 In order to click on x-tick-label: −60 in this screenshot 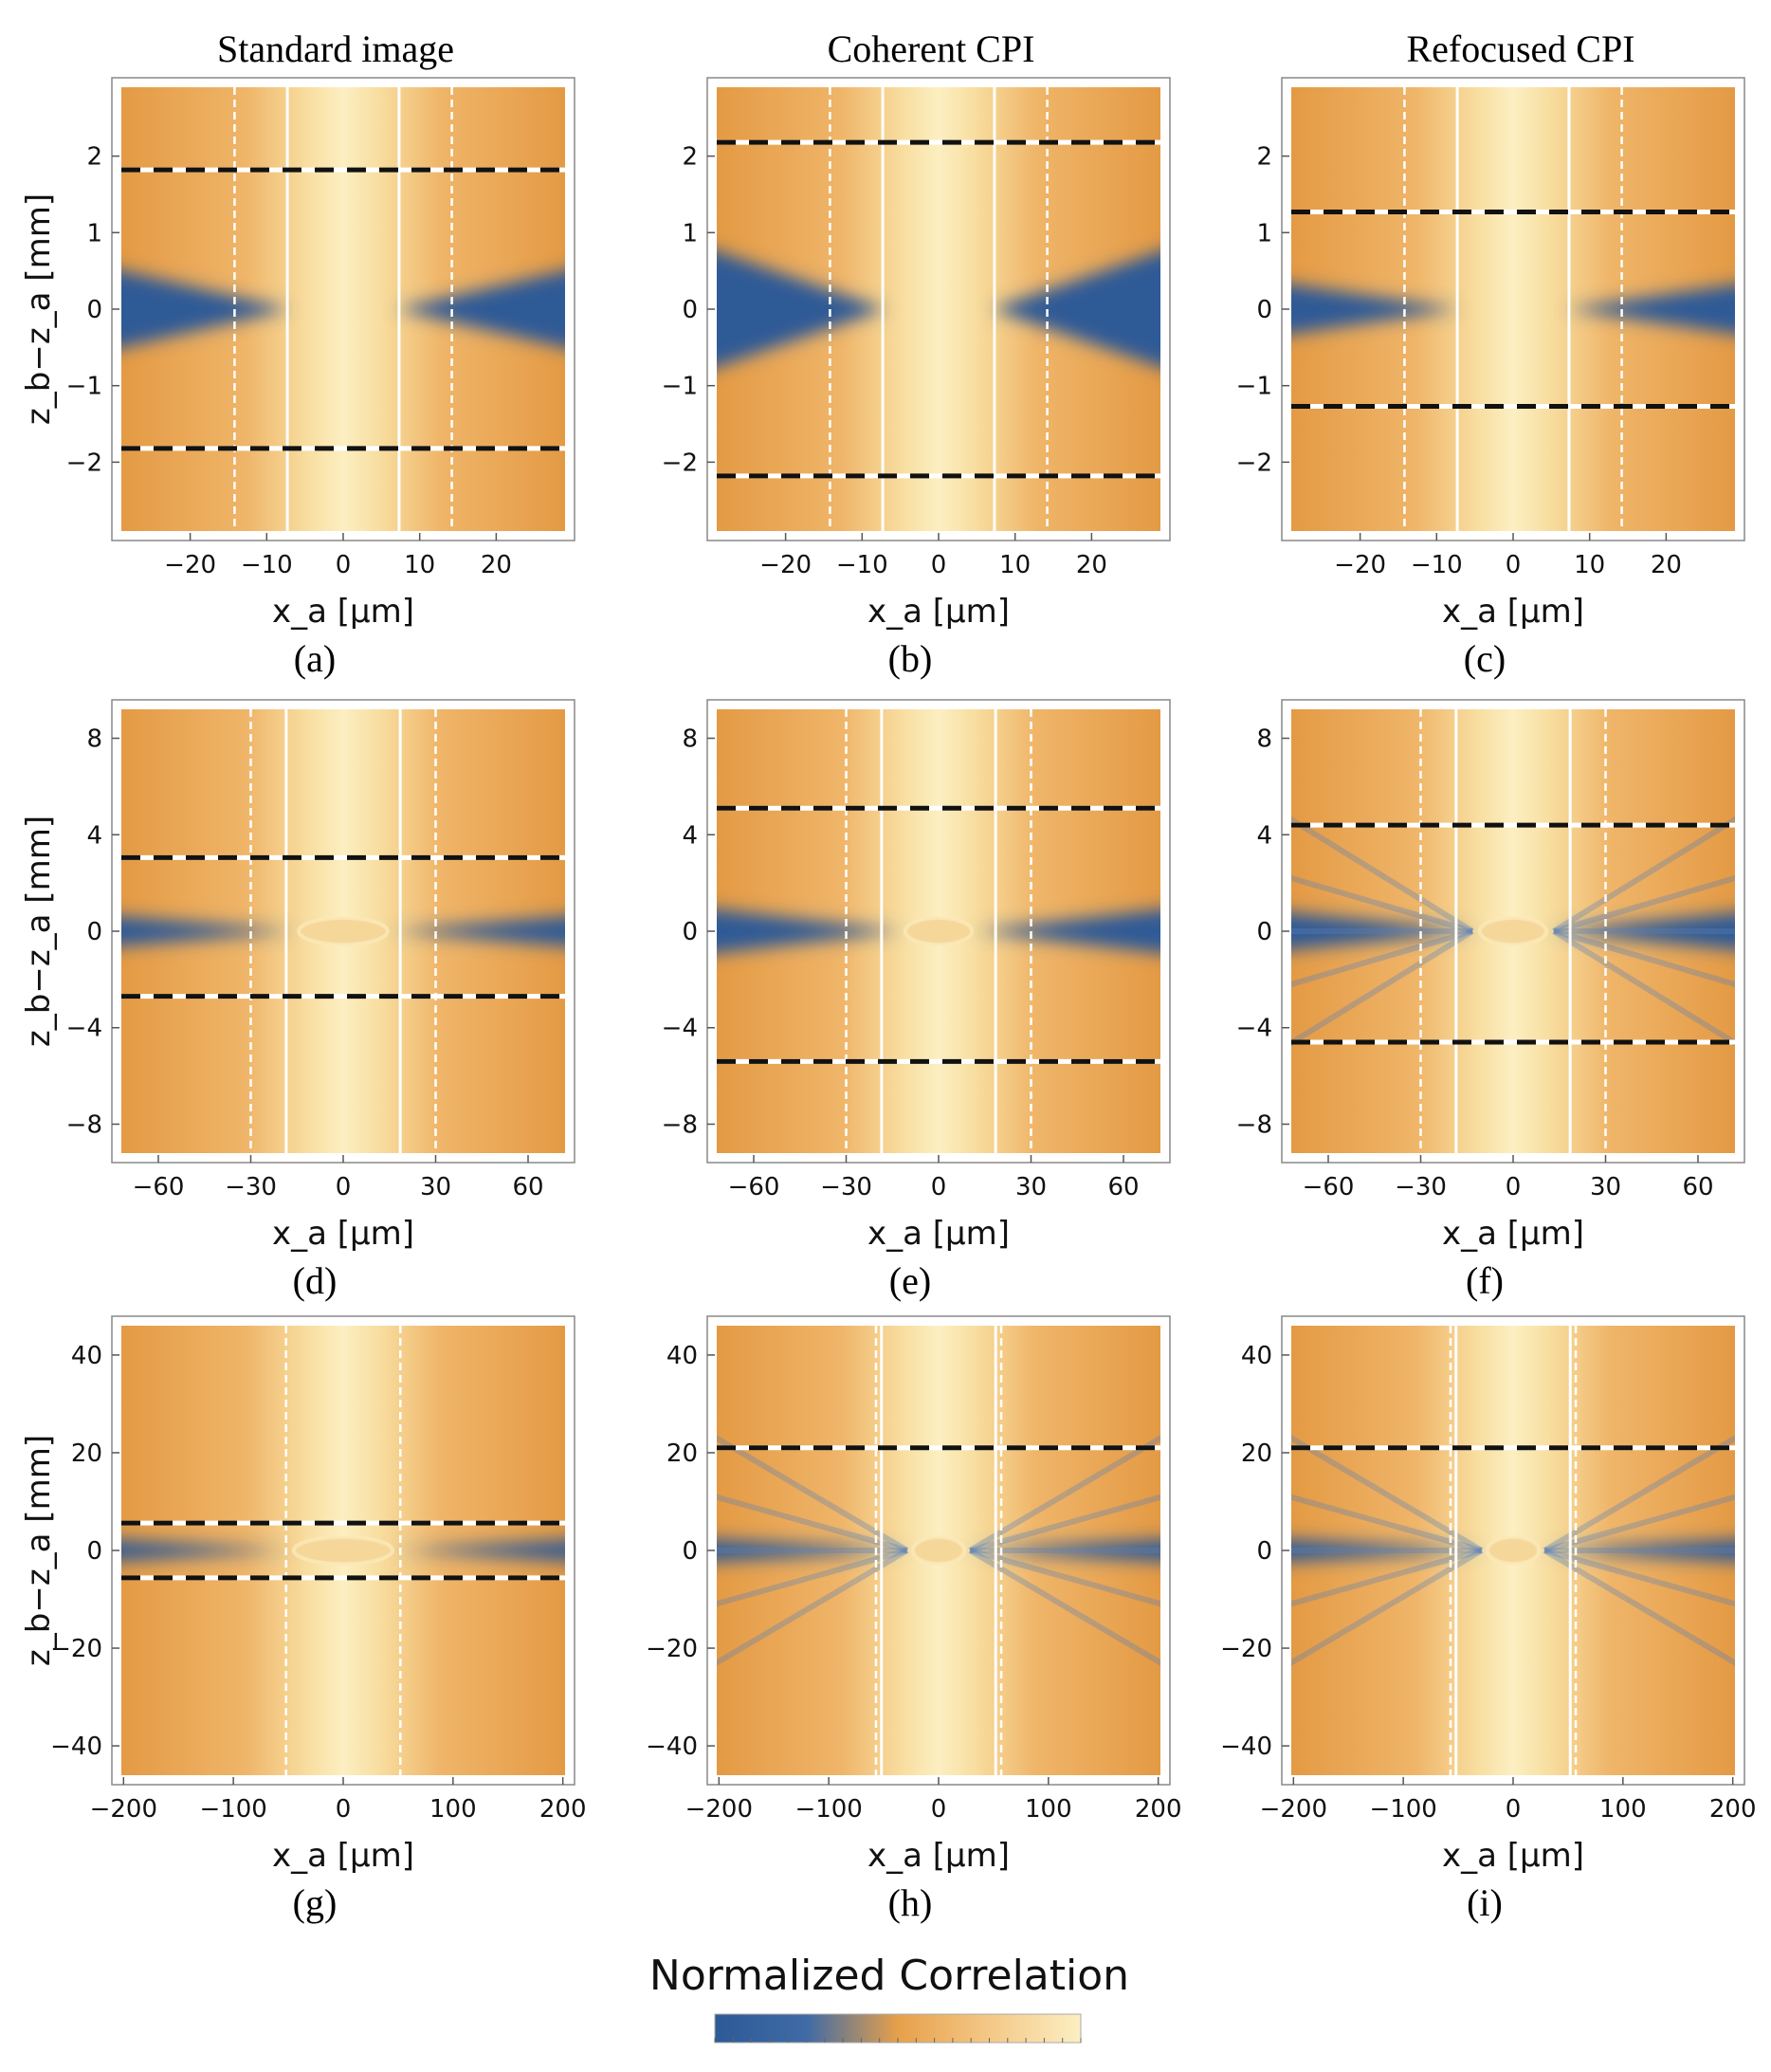, I will do `click(1329, 1187)`.